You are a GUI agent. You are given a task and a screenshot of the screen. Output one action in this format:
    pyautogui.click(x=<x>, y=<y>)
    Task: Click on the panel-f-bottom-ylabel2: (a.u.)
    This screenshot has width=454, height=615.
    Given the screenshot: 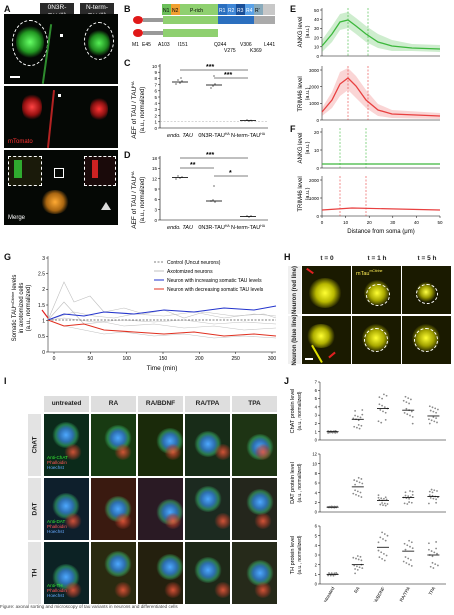 What is the action you would take?
    pyautogui.click(x=308, y=193)
    